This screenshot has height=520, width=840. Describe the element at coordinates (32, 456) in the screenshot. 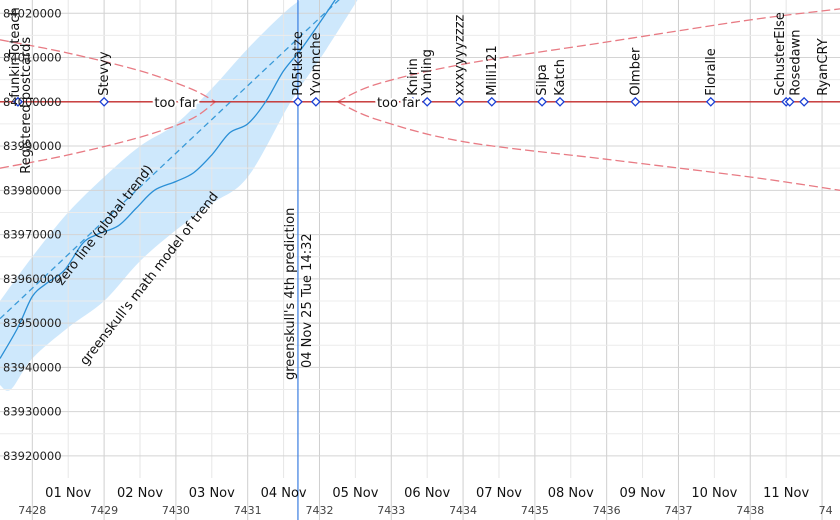

I see `y-tick-label: 83920000` at that location.